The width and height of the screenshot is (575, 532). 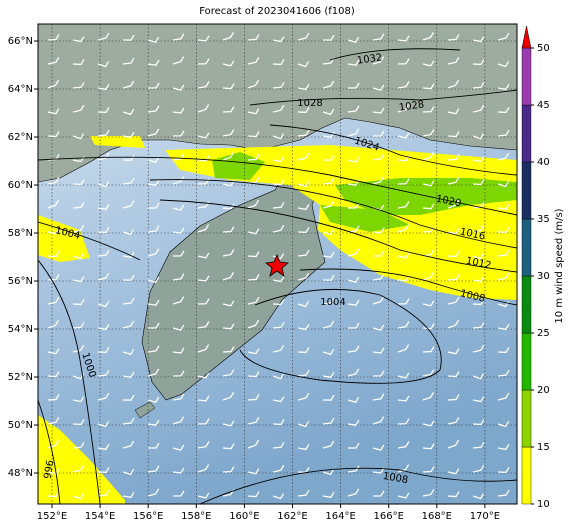 I want to click on colorbar-tick-label: 50, so click(x=543, y=48).